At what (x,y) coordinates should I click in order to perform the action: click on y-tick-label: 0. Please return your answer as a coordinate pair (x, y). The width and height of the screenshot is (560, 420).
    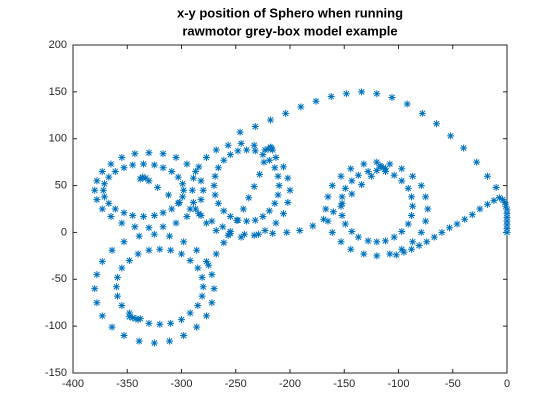
    Looking at the image, I should click on (64, 232).